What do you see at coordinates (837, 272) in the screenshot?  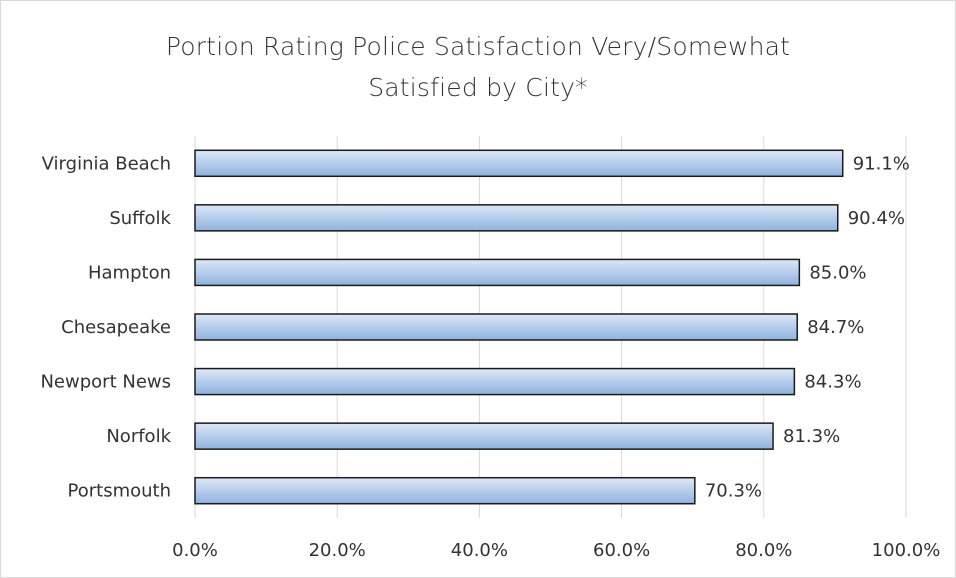 I see `data-label: 85.0%` at bounding box center [837, 272].